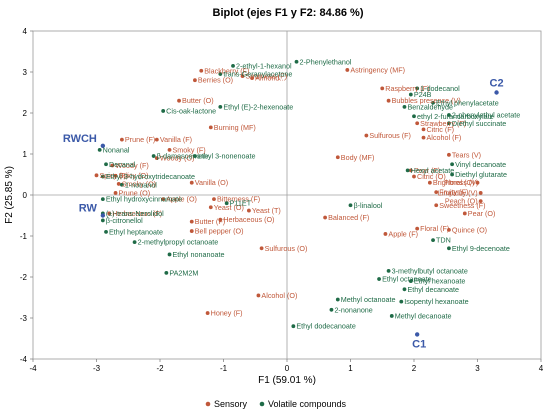 The image size is (550, 419). I want to click on label-sulfurous-o: Sulfurous (O), so click(286, 248).